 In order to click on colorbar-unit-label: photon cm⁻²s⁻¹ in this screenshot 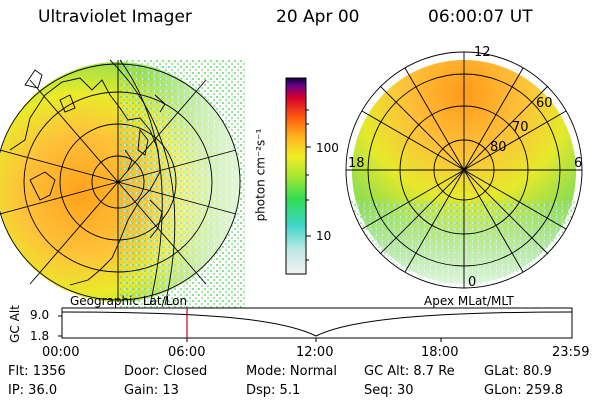, I will do `click(260, 175)`.